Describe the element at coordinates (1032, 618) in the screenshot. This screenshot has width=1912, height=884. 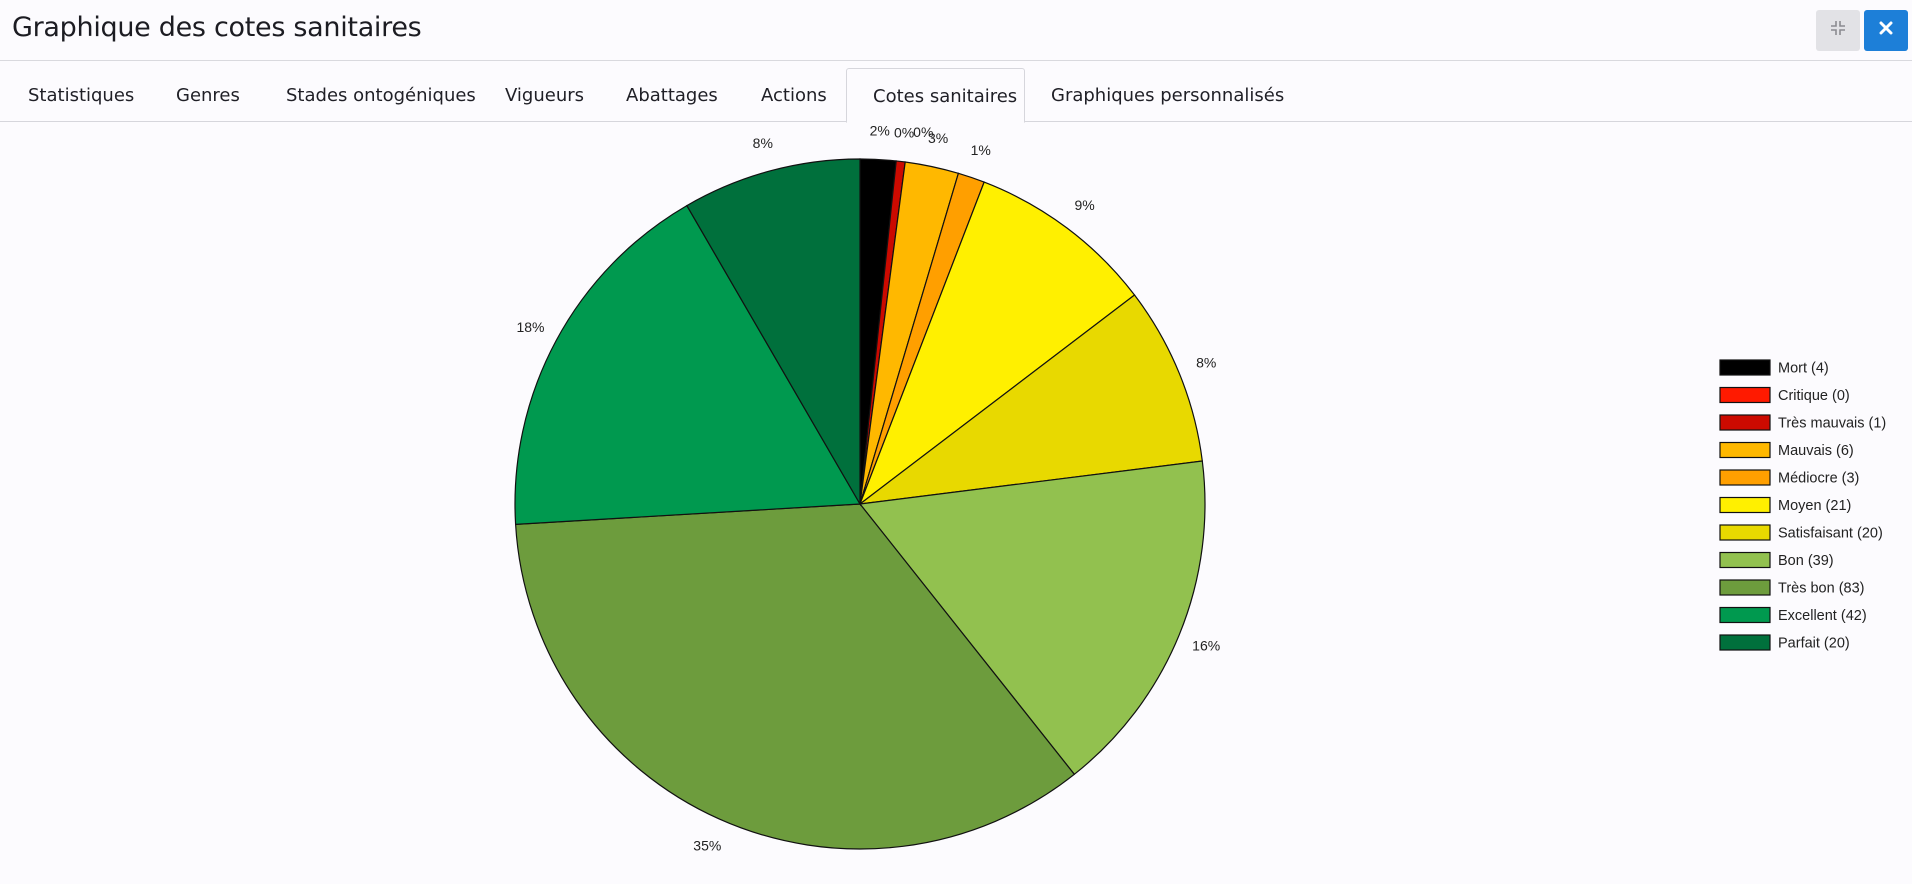
I see `pie-slice-bon` at that location.